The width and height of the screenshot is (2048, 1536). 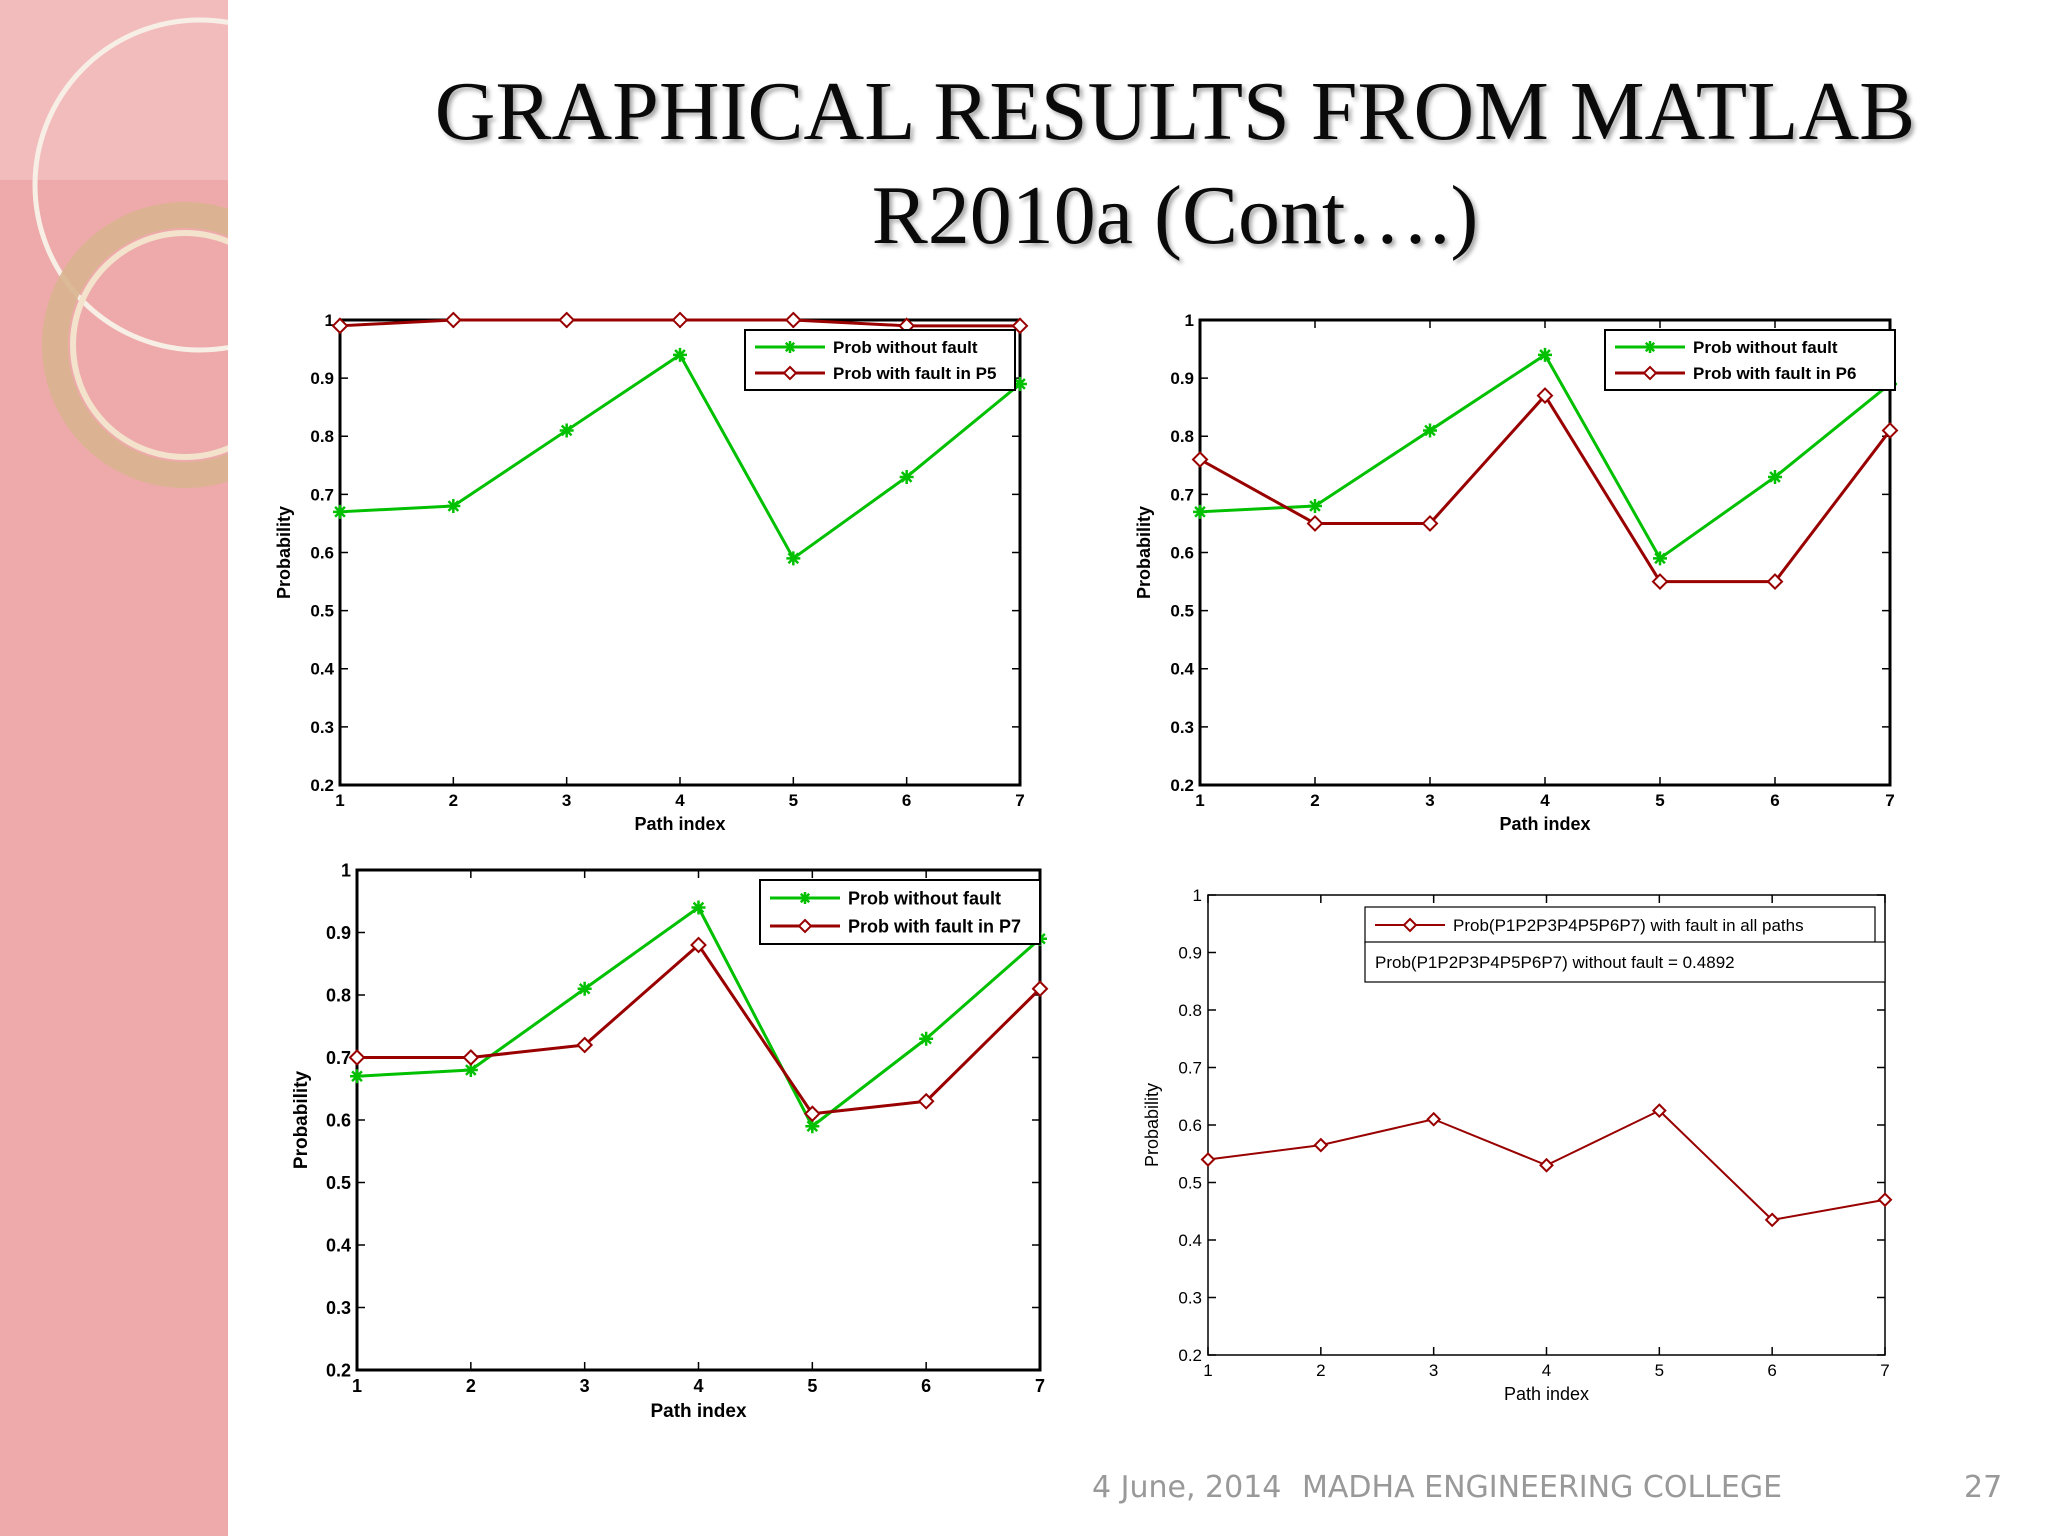 I want to click on decorative-side-band, so click(x=114, y=768).